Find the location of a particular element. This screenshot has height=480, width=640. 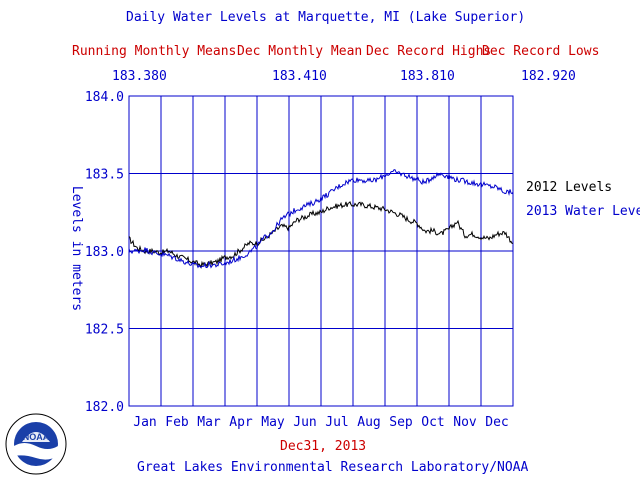

x-tick-label: Jun is located at coordinates (304, 422).